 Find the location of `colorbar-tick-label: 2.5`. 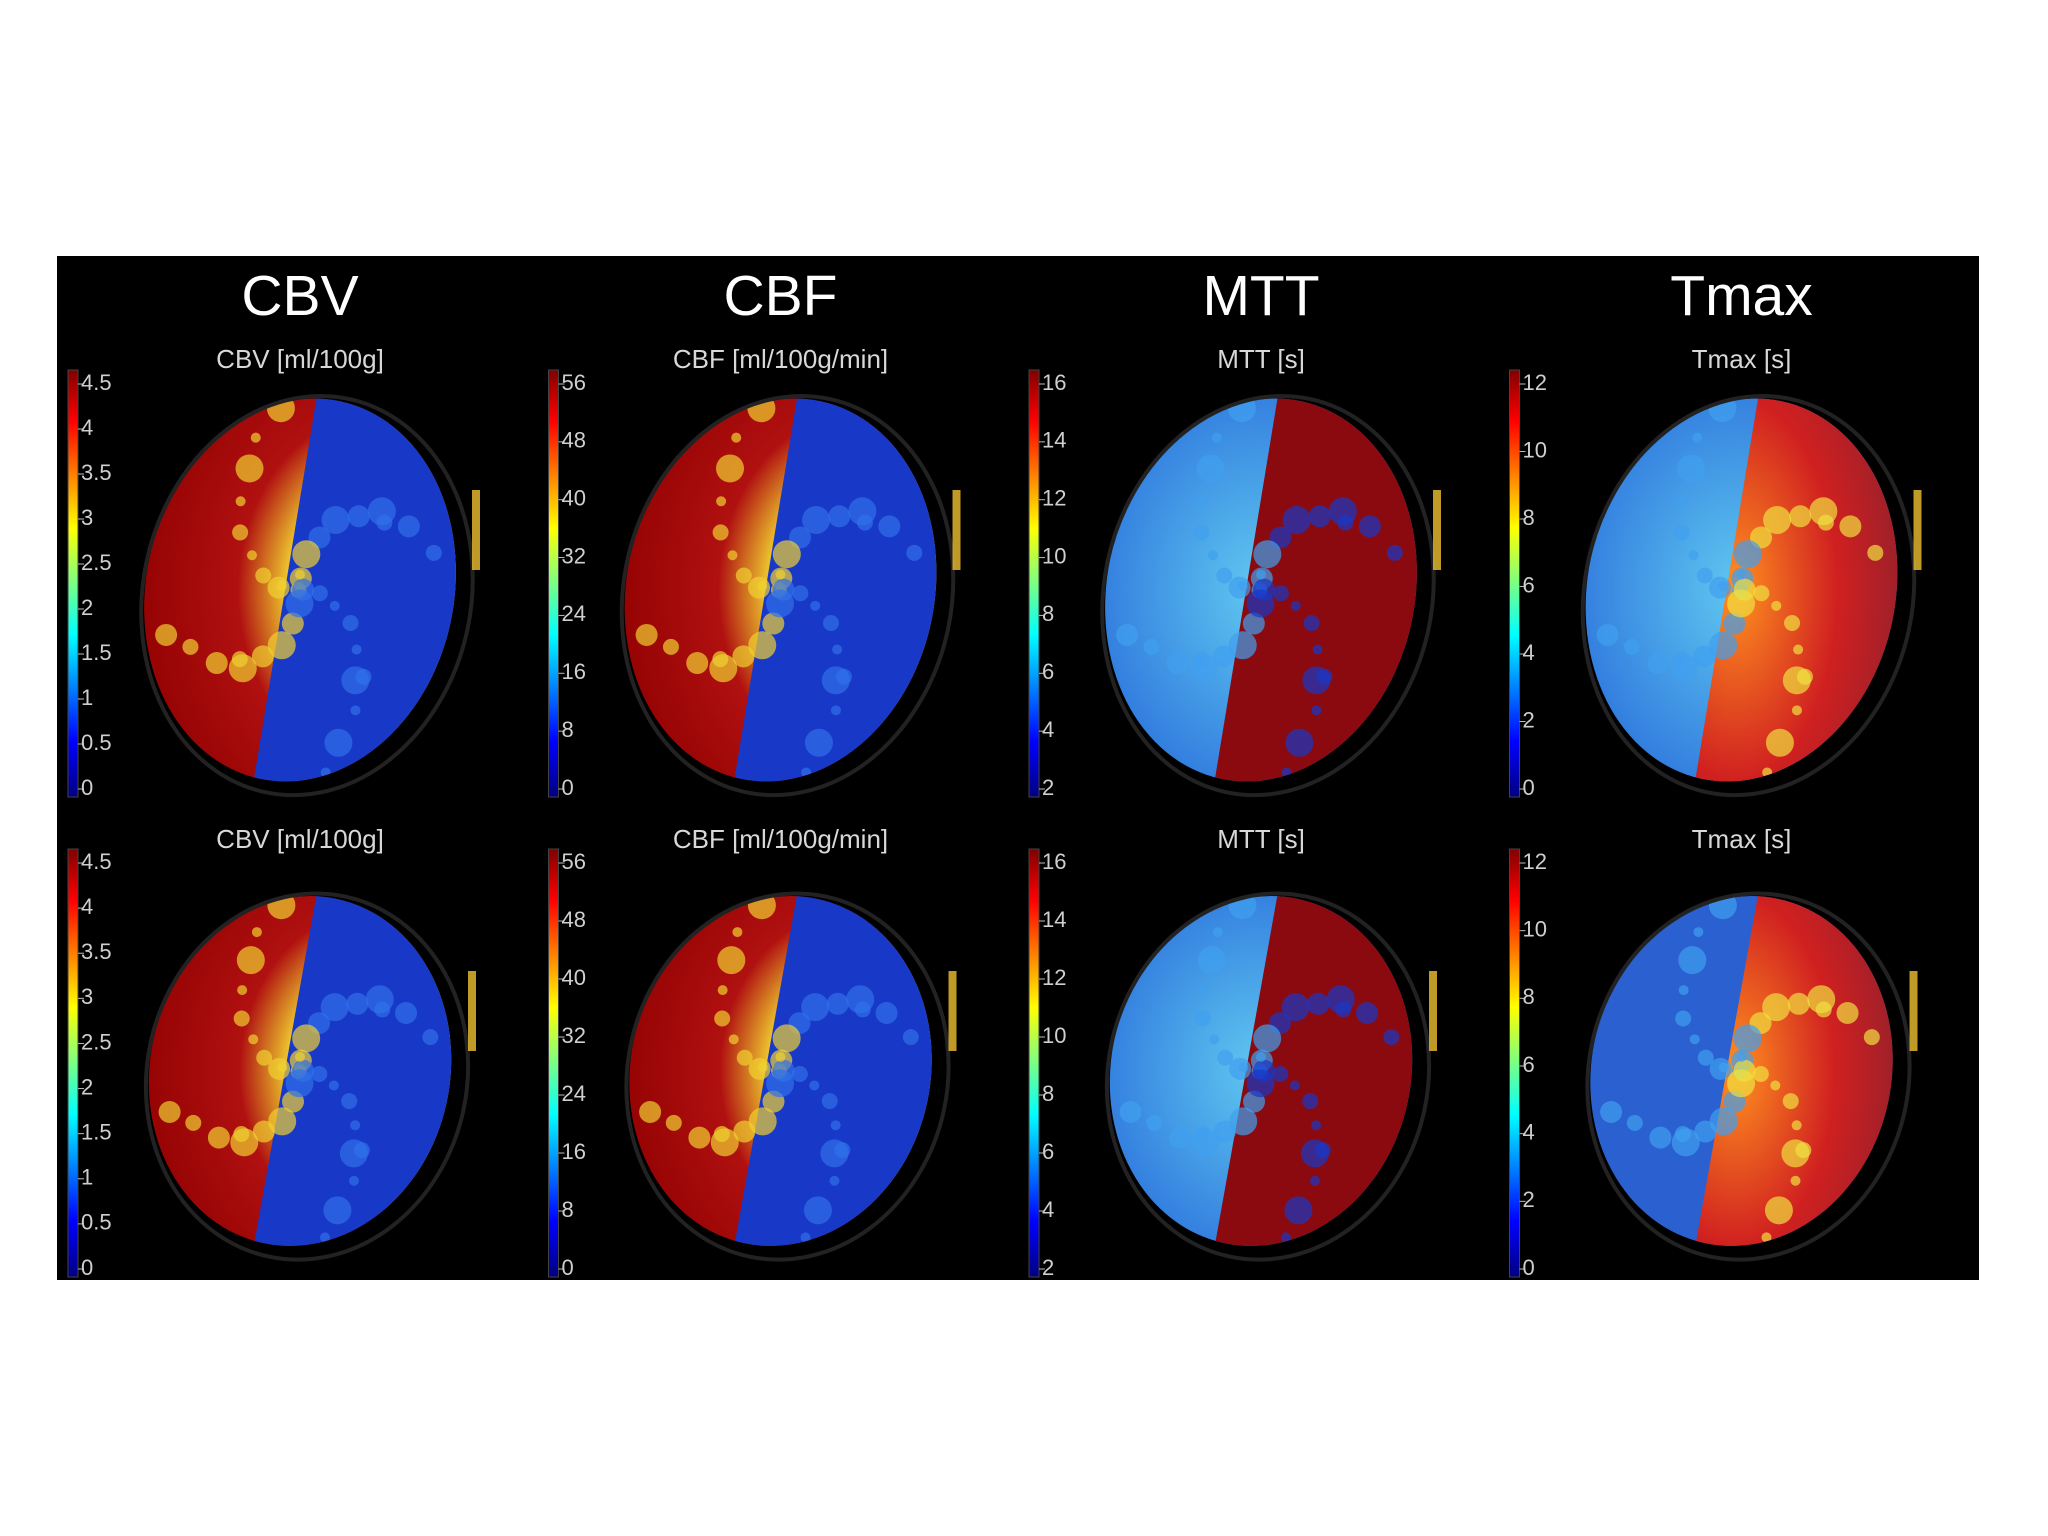

colorbar-tick-label: 2.5 is located at coordinates (96, 1041).